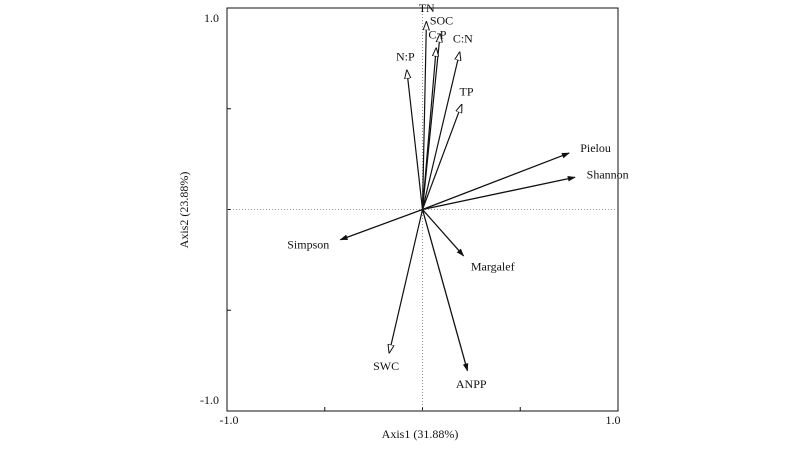 This screenshot has width=800, height=452. I want to click on vector-pielou, so click(496, 181).